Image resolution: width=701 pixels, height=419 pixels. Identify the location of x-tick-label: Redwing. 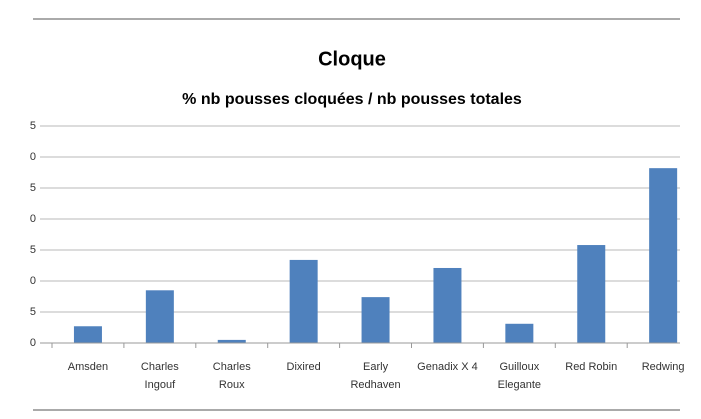
(663, 367).